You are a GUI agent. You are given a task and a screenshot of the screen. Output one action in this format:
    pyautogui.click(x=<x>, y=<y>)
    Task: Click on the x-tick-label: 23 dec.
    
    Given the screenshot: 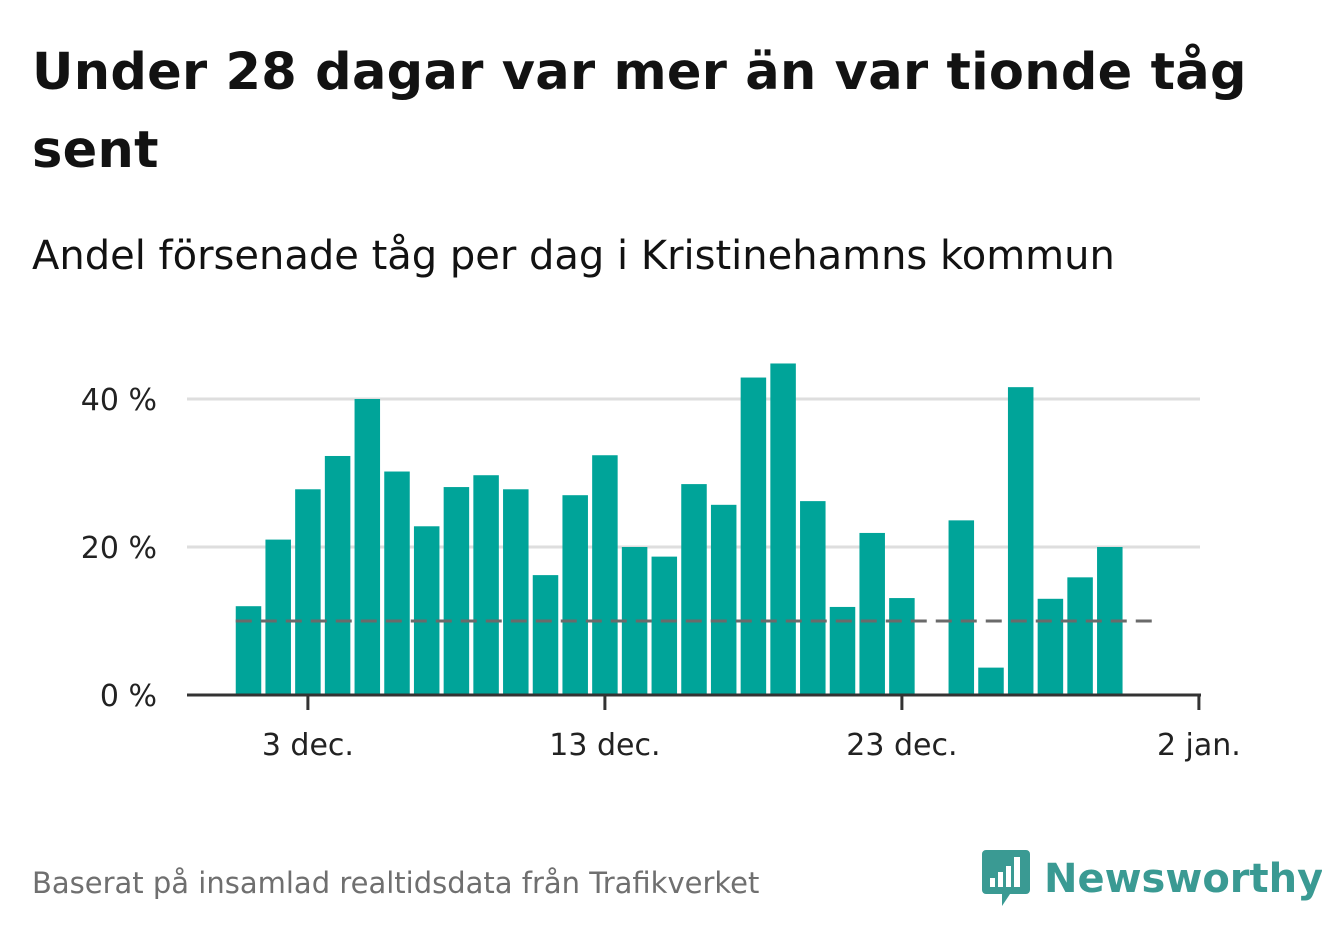 What is the action you would take?
    pyautogui.click(x=901, y=745)
    